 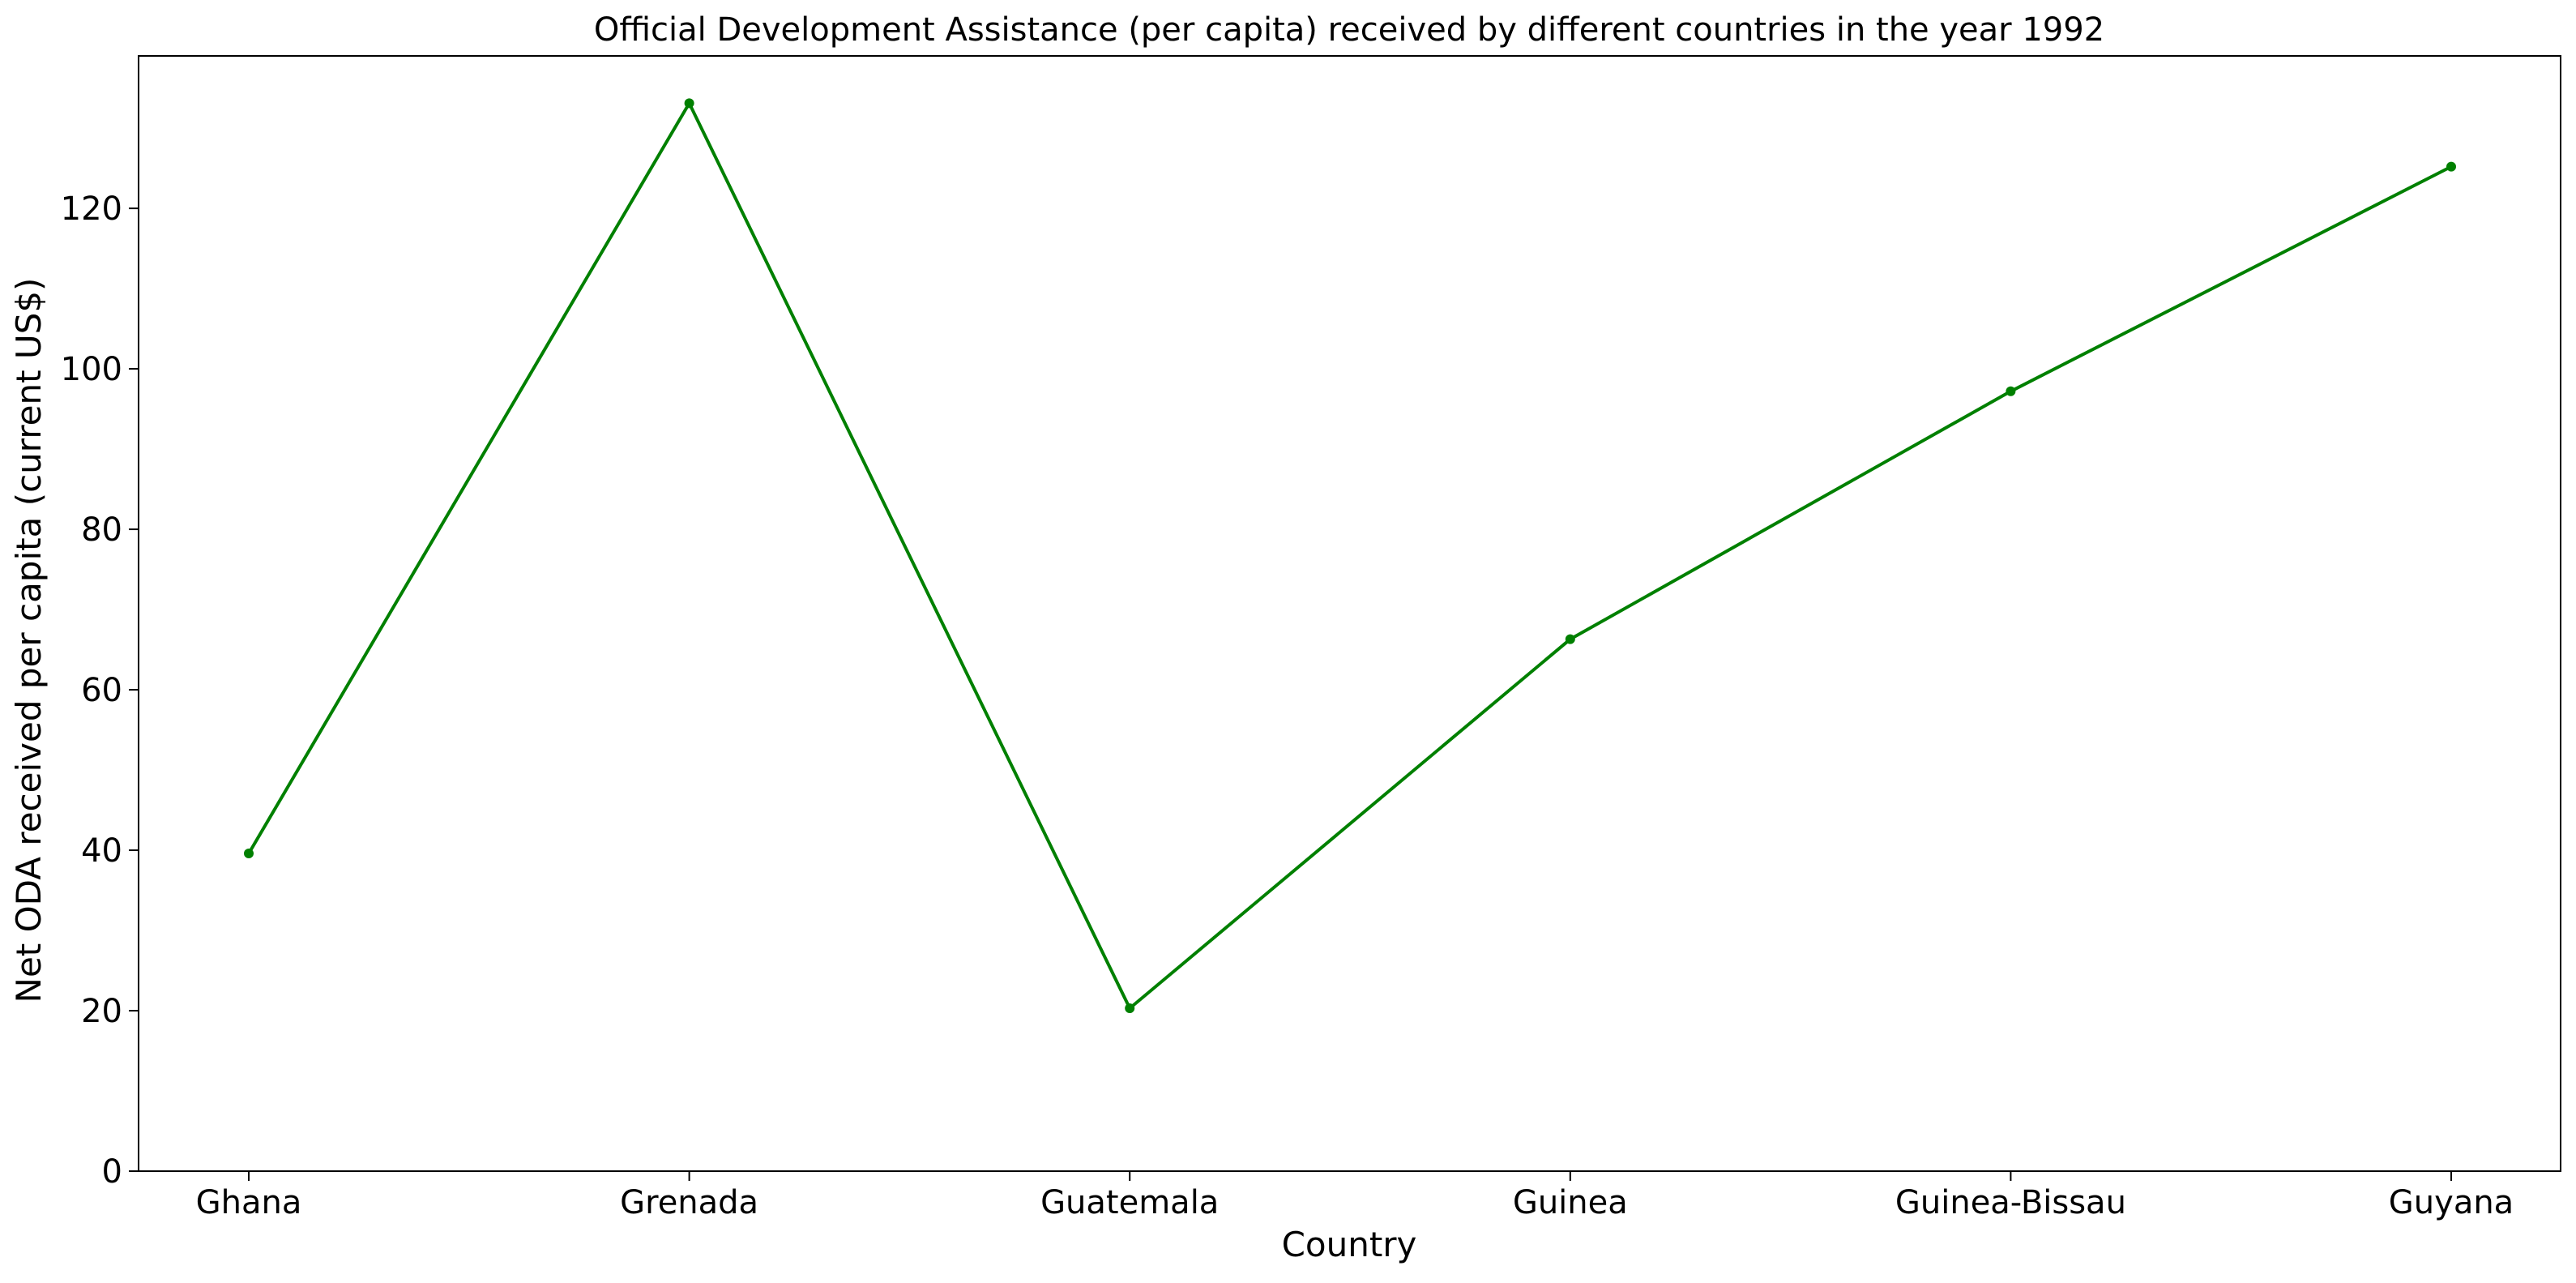 I want to click on x-tick-label: Guinea-Bissau, so click(x=2010, y=1202).